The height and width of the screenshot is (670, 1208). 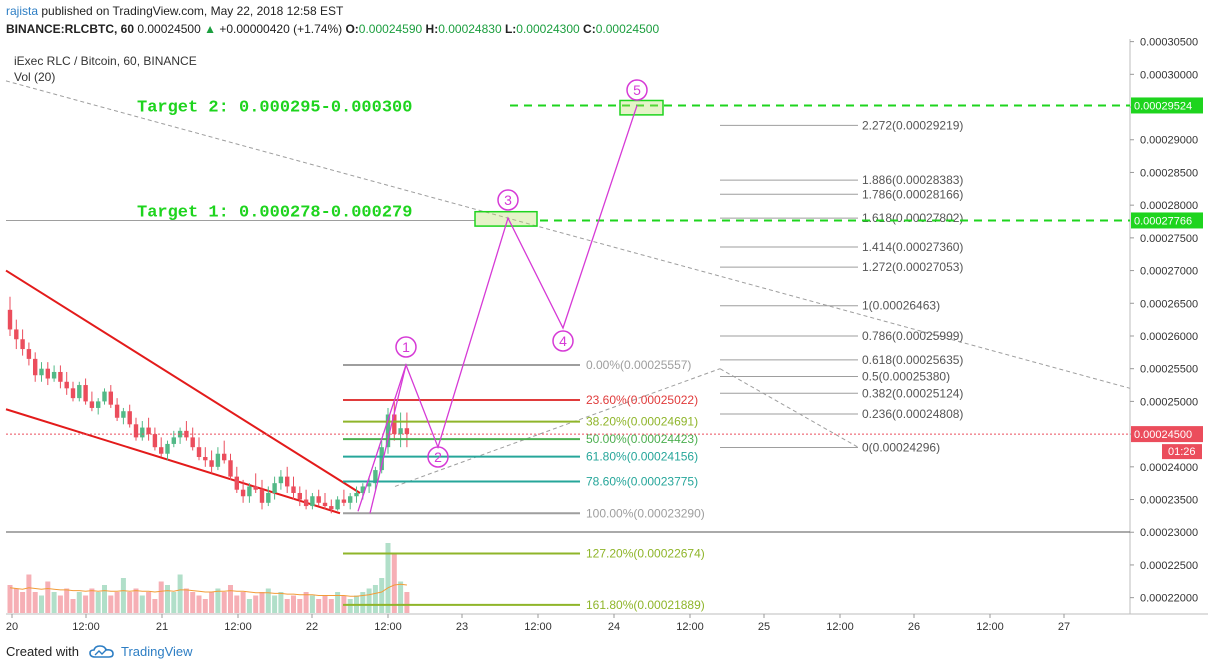 What do you see at coordinates (22, 11) in the screenshot?
I see `author-link: rajista` at bounding box center [22, 11].